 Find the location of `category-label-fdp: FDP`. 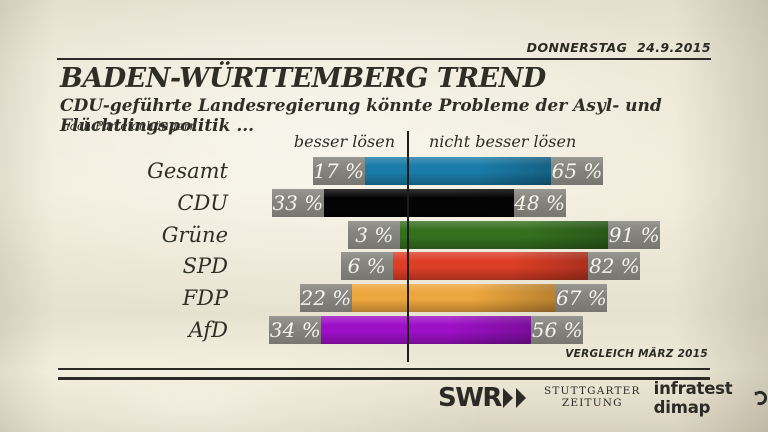

category-label-fdp: FDP is located at coordinates (205, 298).